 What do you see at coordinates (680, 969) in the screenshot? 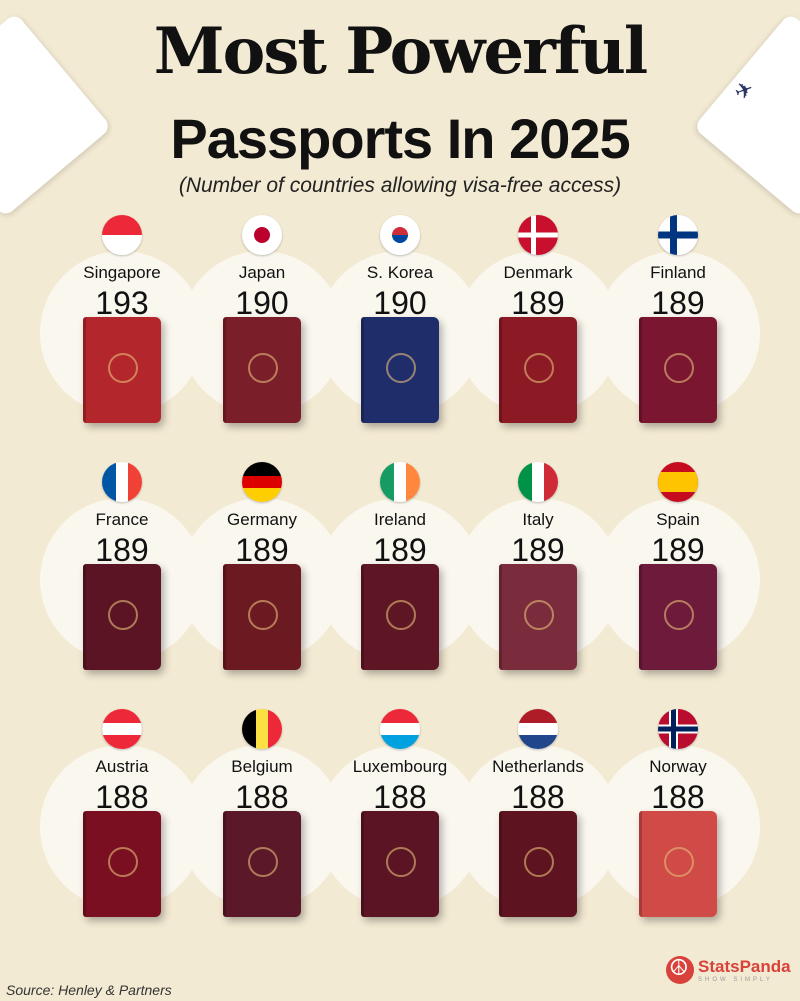
I see `panda-logo-icon` at bounding box center [680, 969].